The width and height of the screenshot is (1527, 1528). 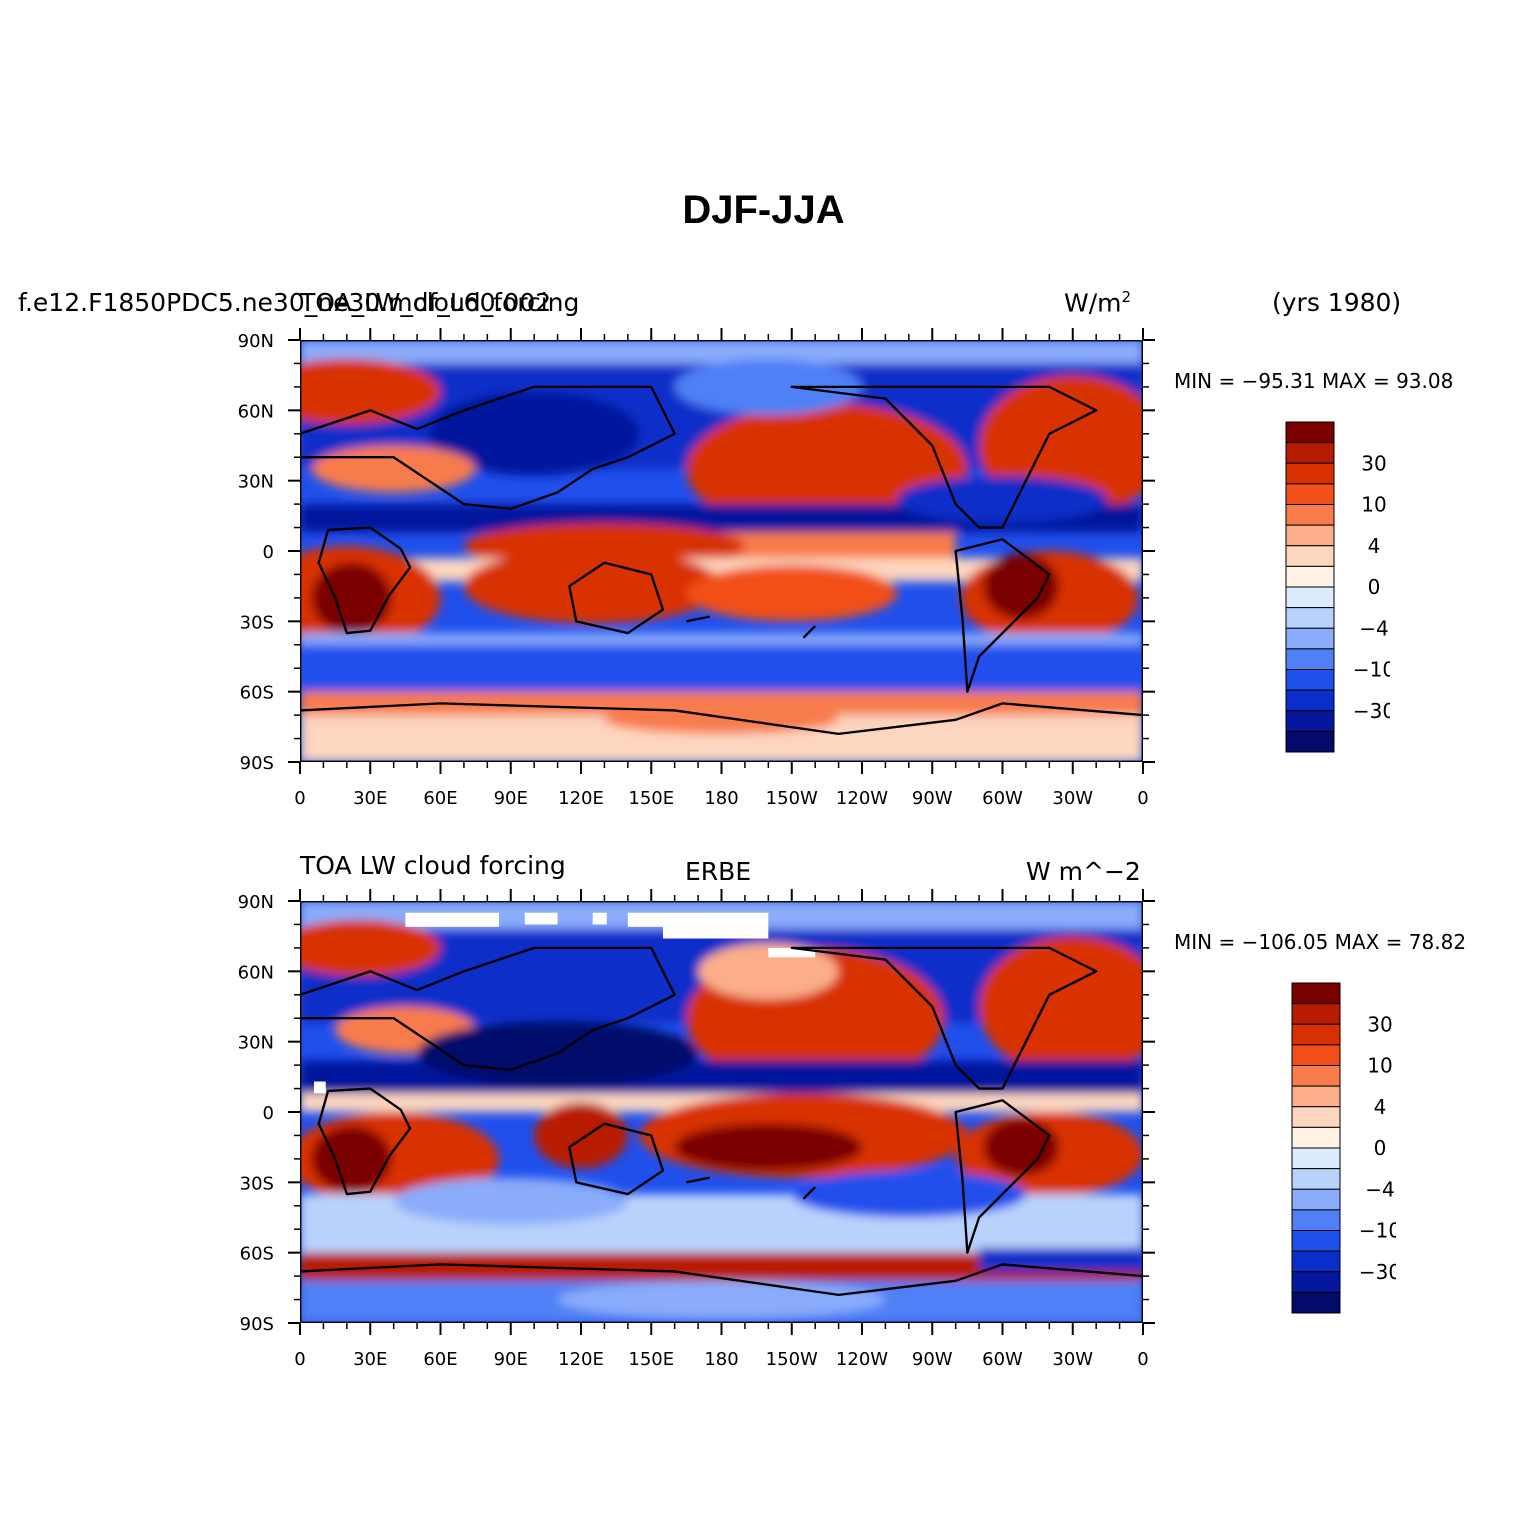 I want to click on panel2-lat-label: 60N, so click(x=256, y=972).